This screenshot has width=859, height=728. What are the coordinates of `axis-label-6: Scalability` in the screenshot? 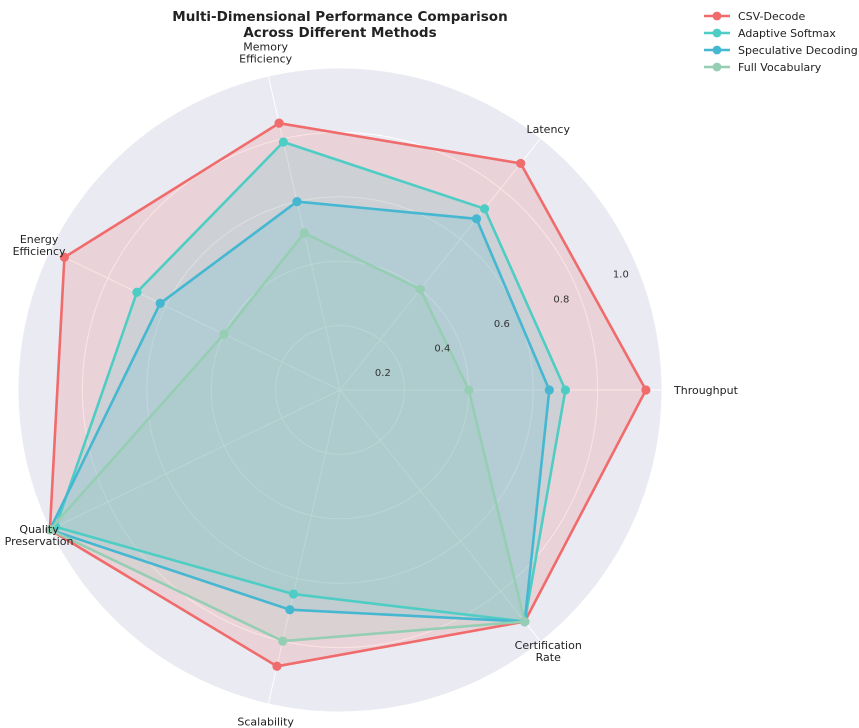 It's located at (265, 722).